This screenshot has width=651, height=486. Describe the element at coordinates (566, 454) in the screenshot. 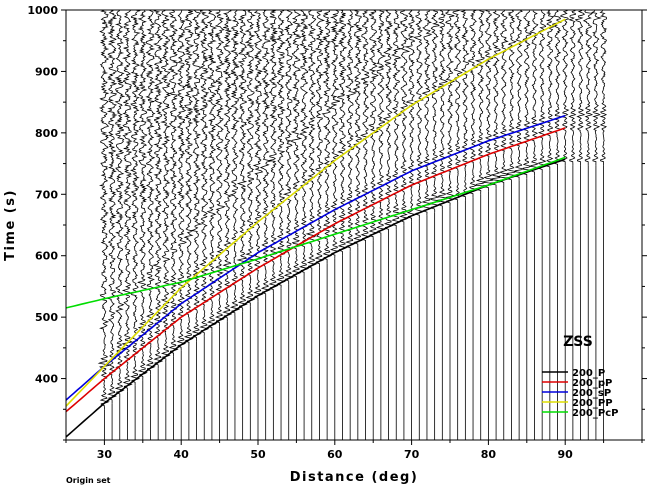

I see `x-tick-label: 90` at that location.